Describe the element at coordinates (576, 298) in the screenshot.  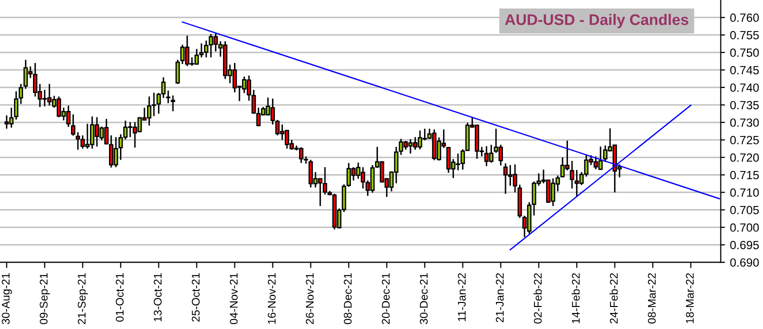
I see `x-tick-label: 14-Feb-22` at that location.